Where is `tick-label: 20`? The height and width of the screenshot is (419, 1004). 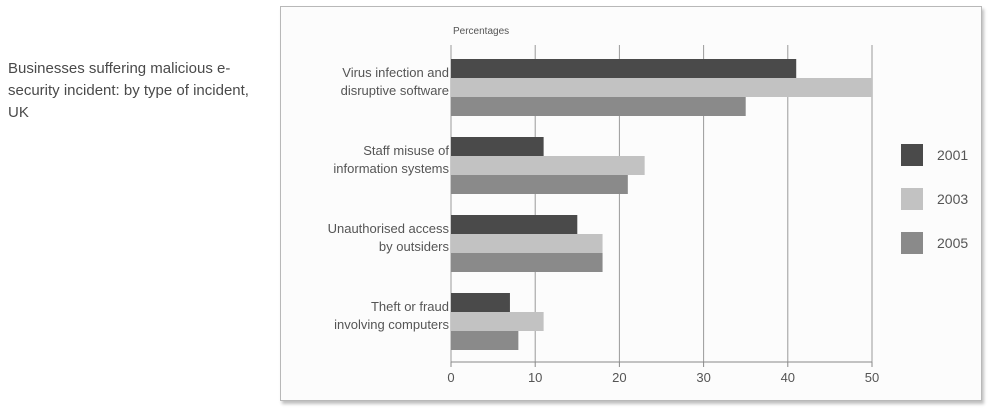
tick-label: 20 is located at coordinates (619, 377).